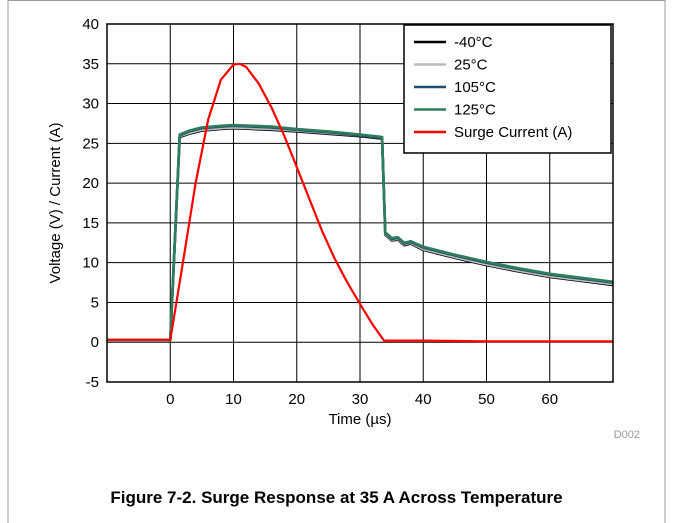 The width and height of the screenshot is (673, 523). Describe the element at coordinates (90, 183) in the screenshot. I see `y-tick-label: 20` at that location.